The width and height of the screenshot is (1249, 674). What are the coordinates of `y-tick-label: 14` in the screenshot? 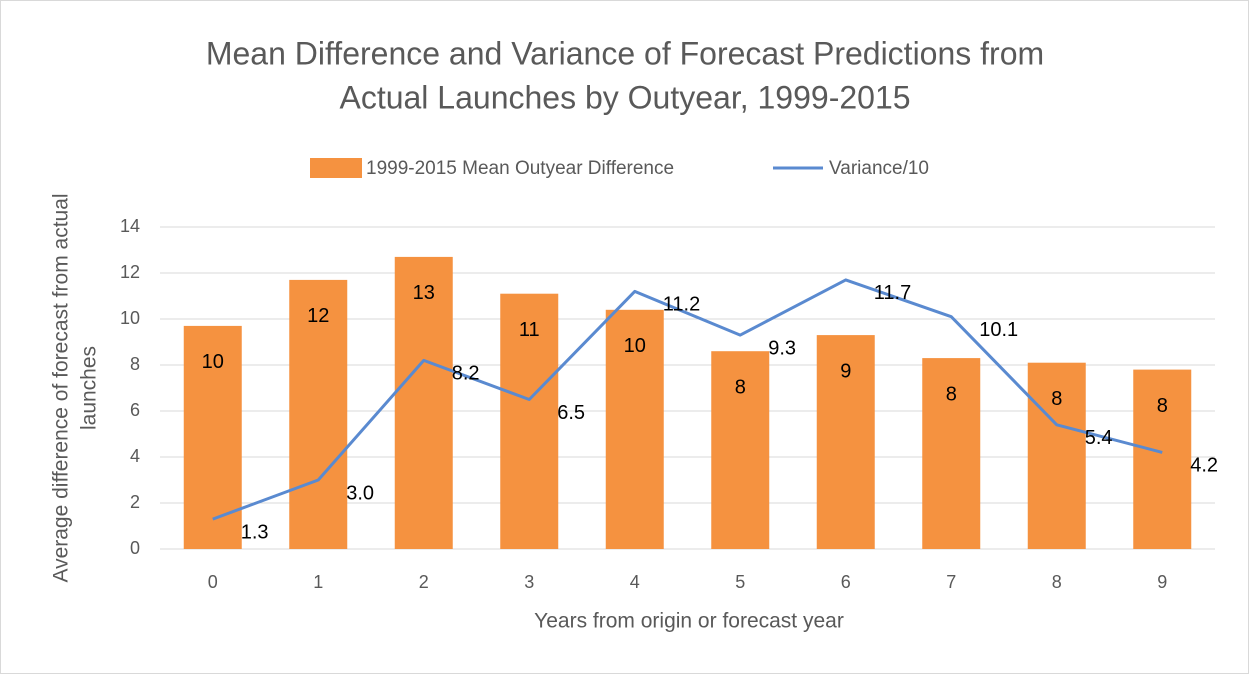 It's located at (130, 226).